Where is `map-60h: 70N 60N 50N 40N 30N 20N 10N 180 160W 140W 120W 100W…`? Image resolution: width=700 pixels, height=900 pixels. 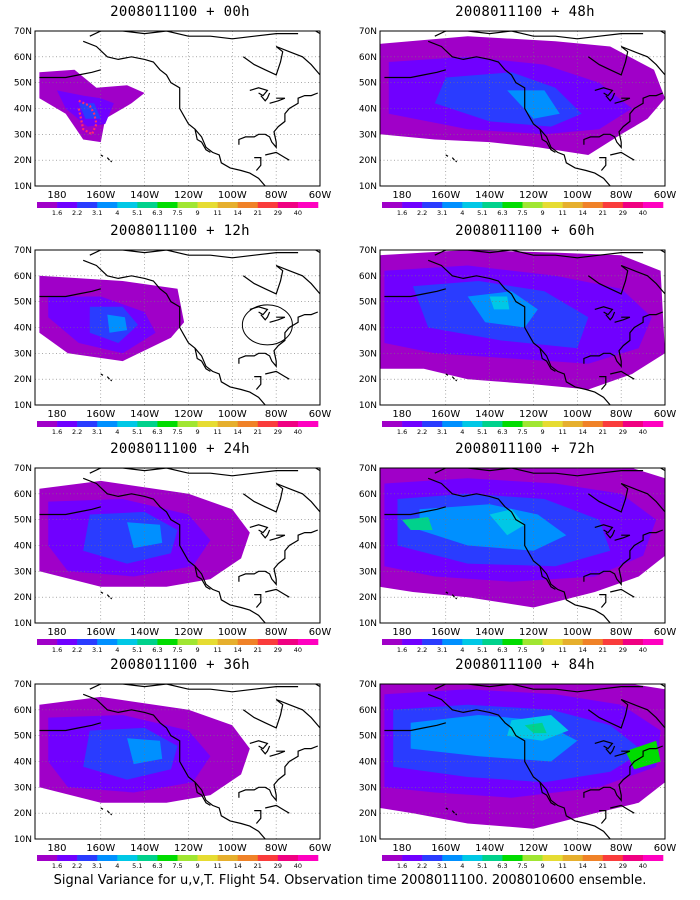
map-60h: 70N 60N 50N 40N 30N 20N 10N 180 160W 140W 120W 100W… is located at coordinates (518, 340).